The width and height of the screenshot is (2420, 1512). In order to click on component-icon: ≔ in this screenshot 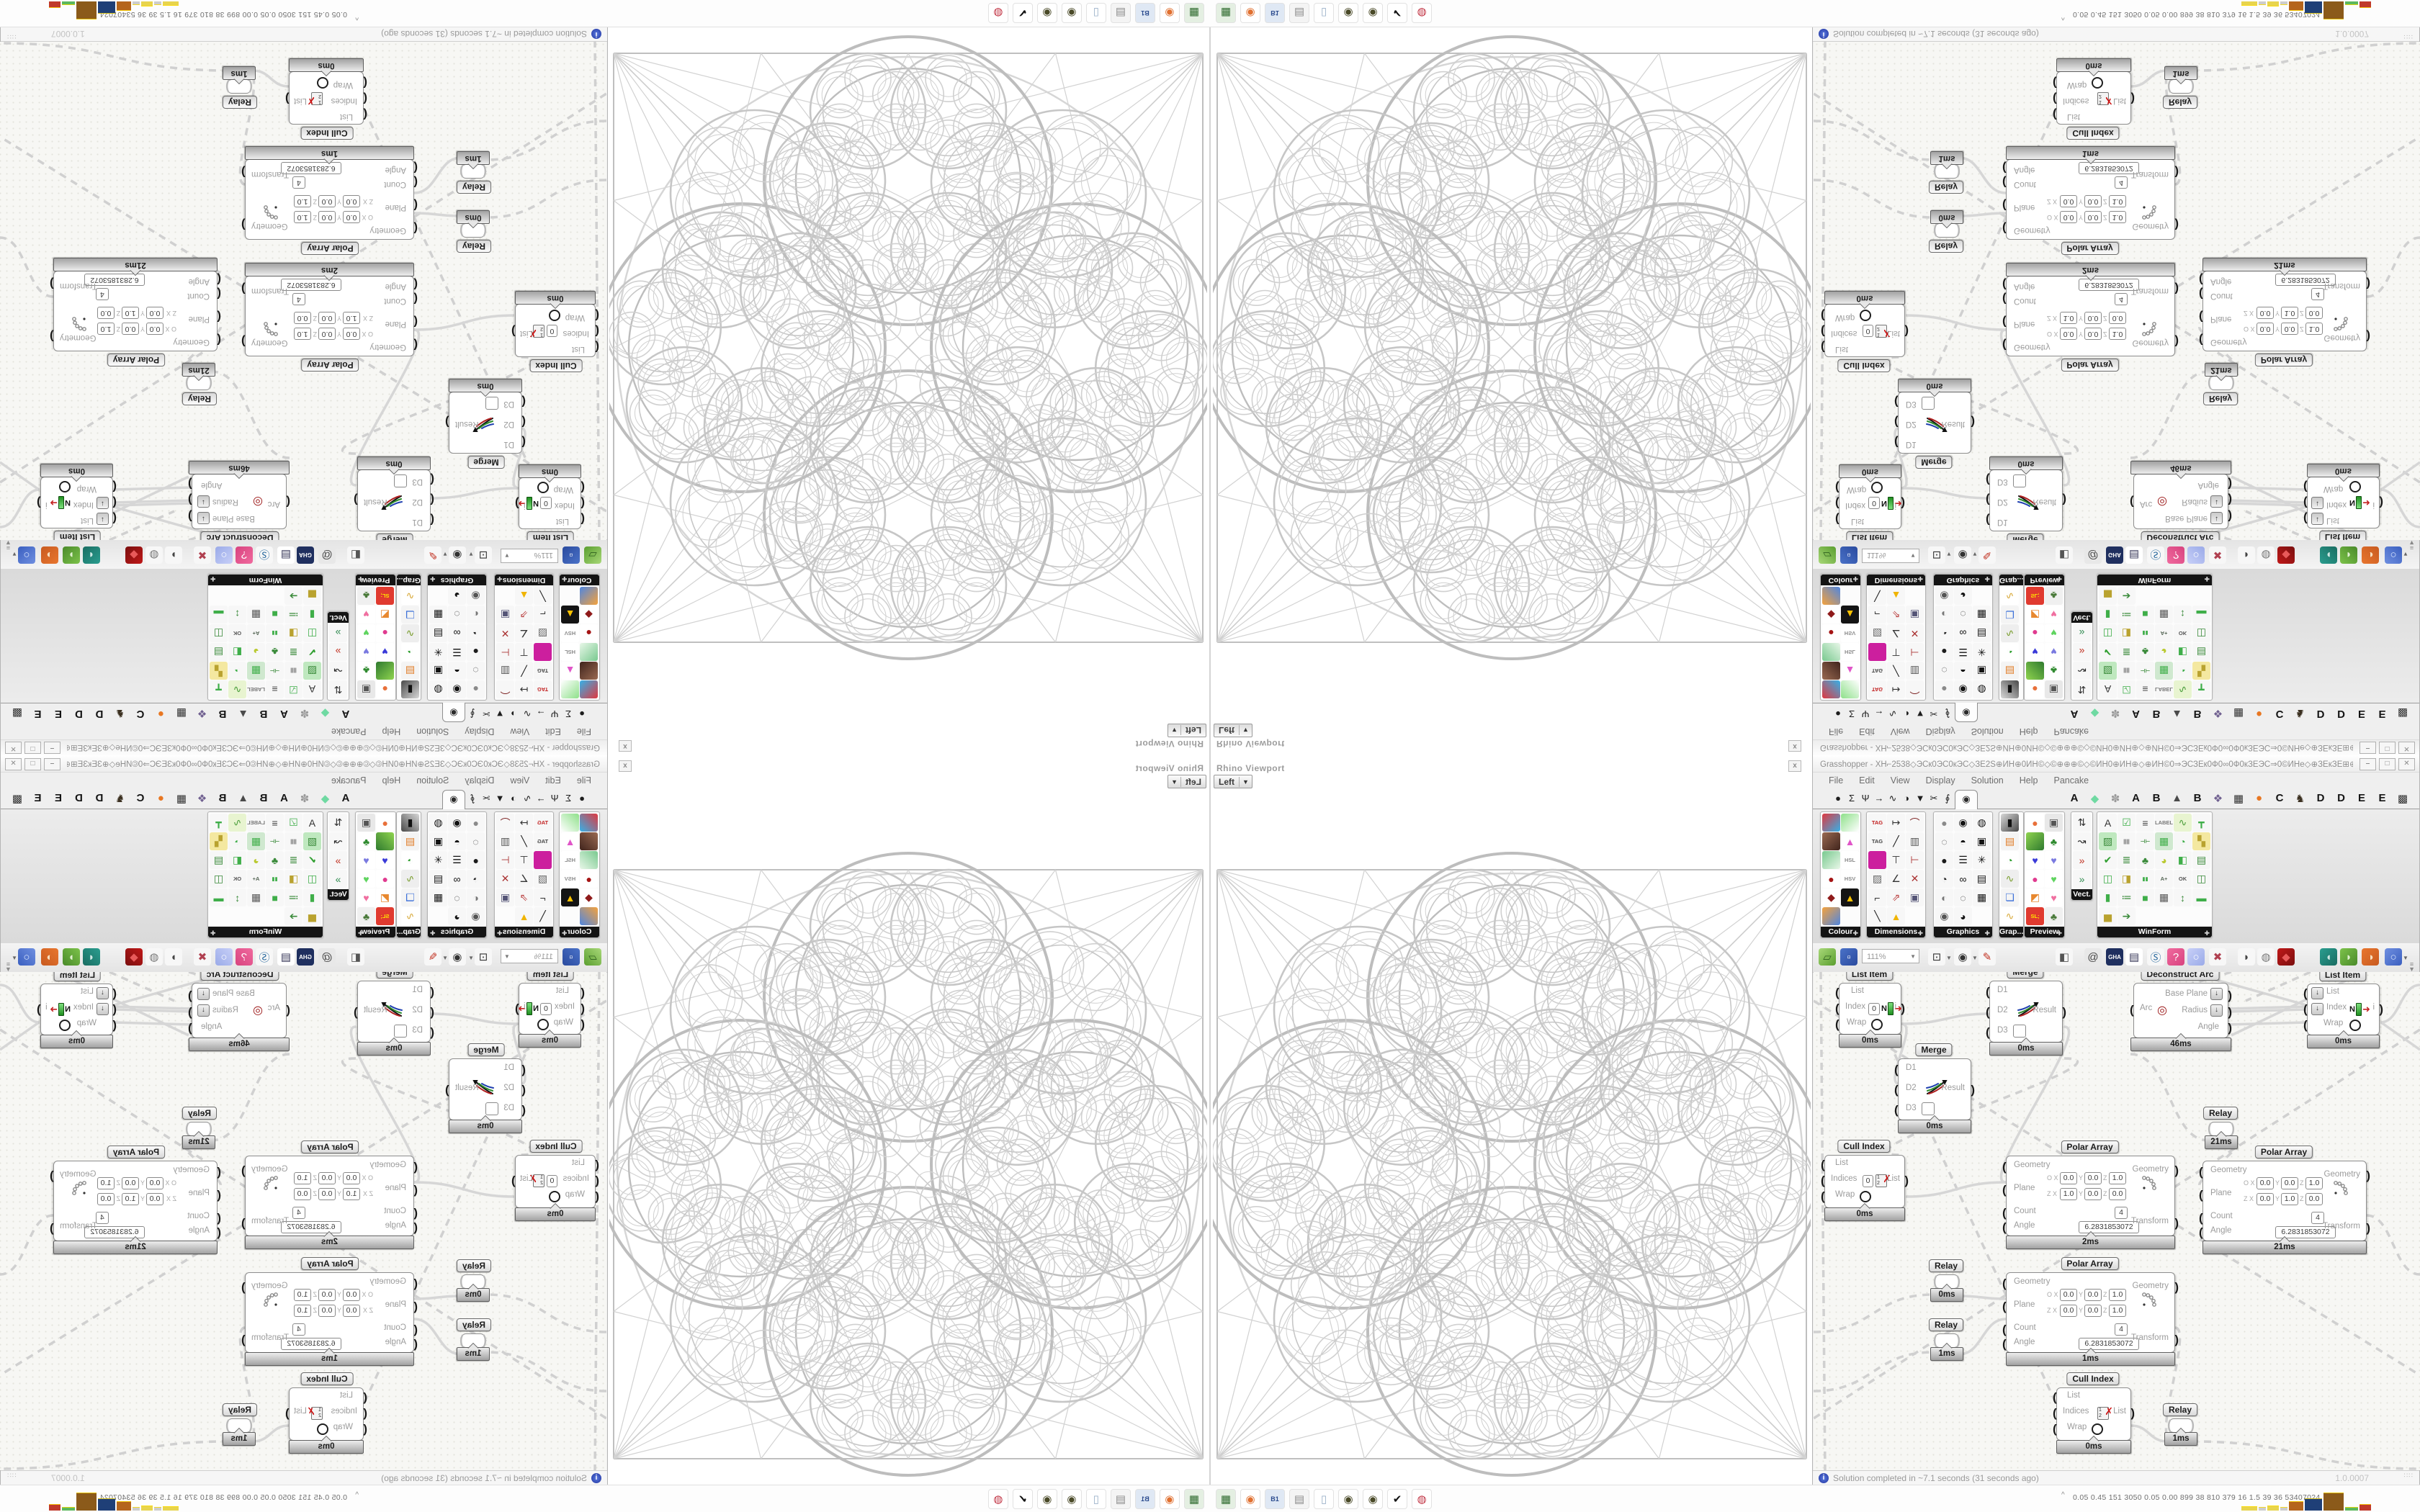, I will do `click(2127, 897)`.